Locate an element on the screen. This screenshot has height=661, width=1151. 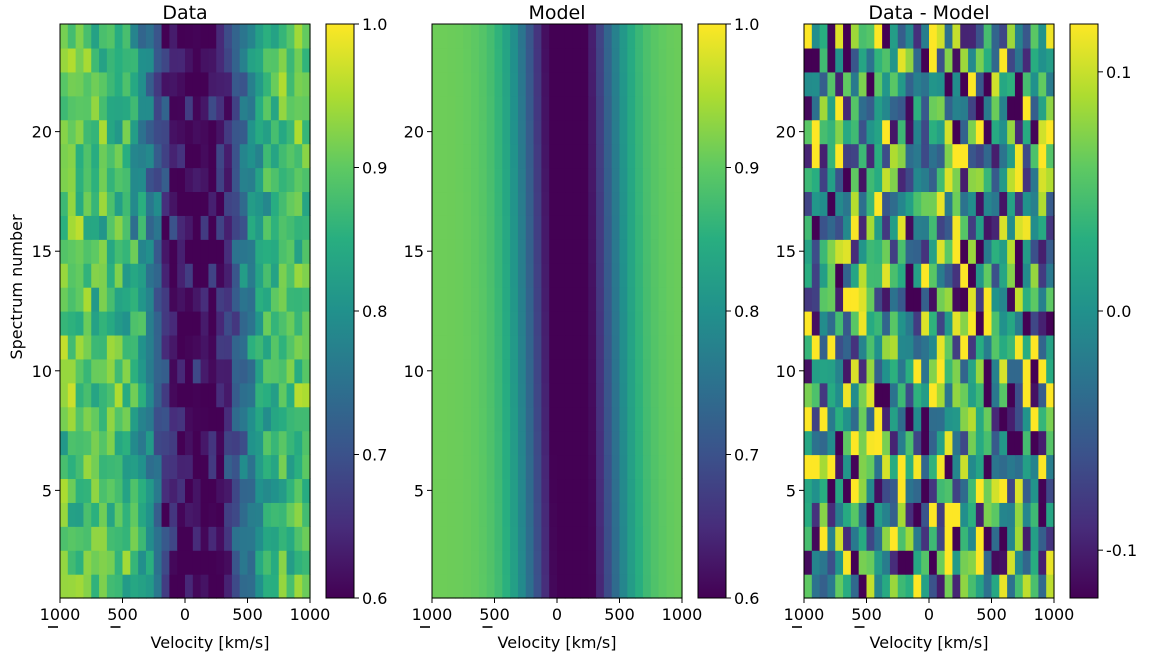
colorbar-tick-label: 1.0 is located at coordinates (746, 24).